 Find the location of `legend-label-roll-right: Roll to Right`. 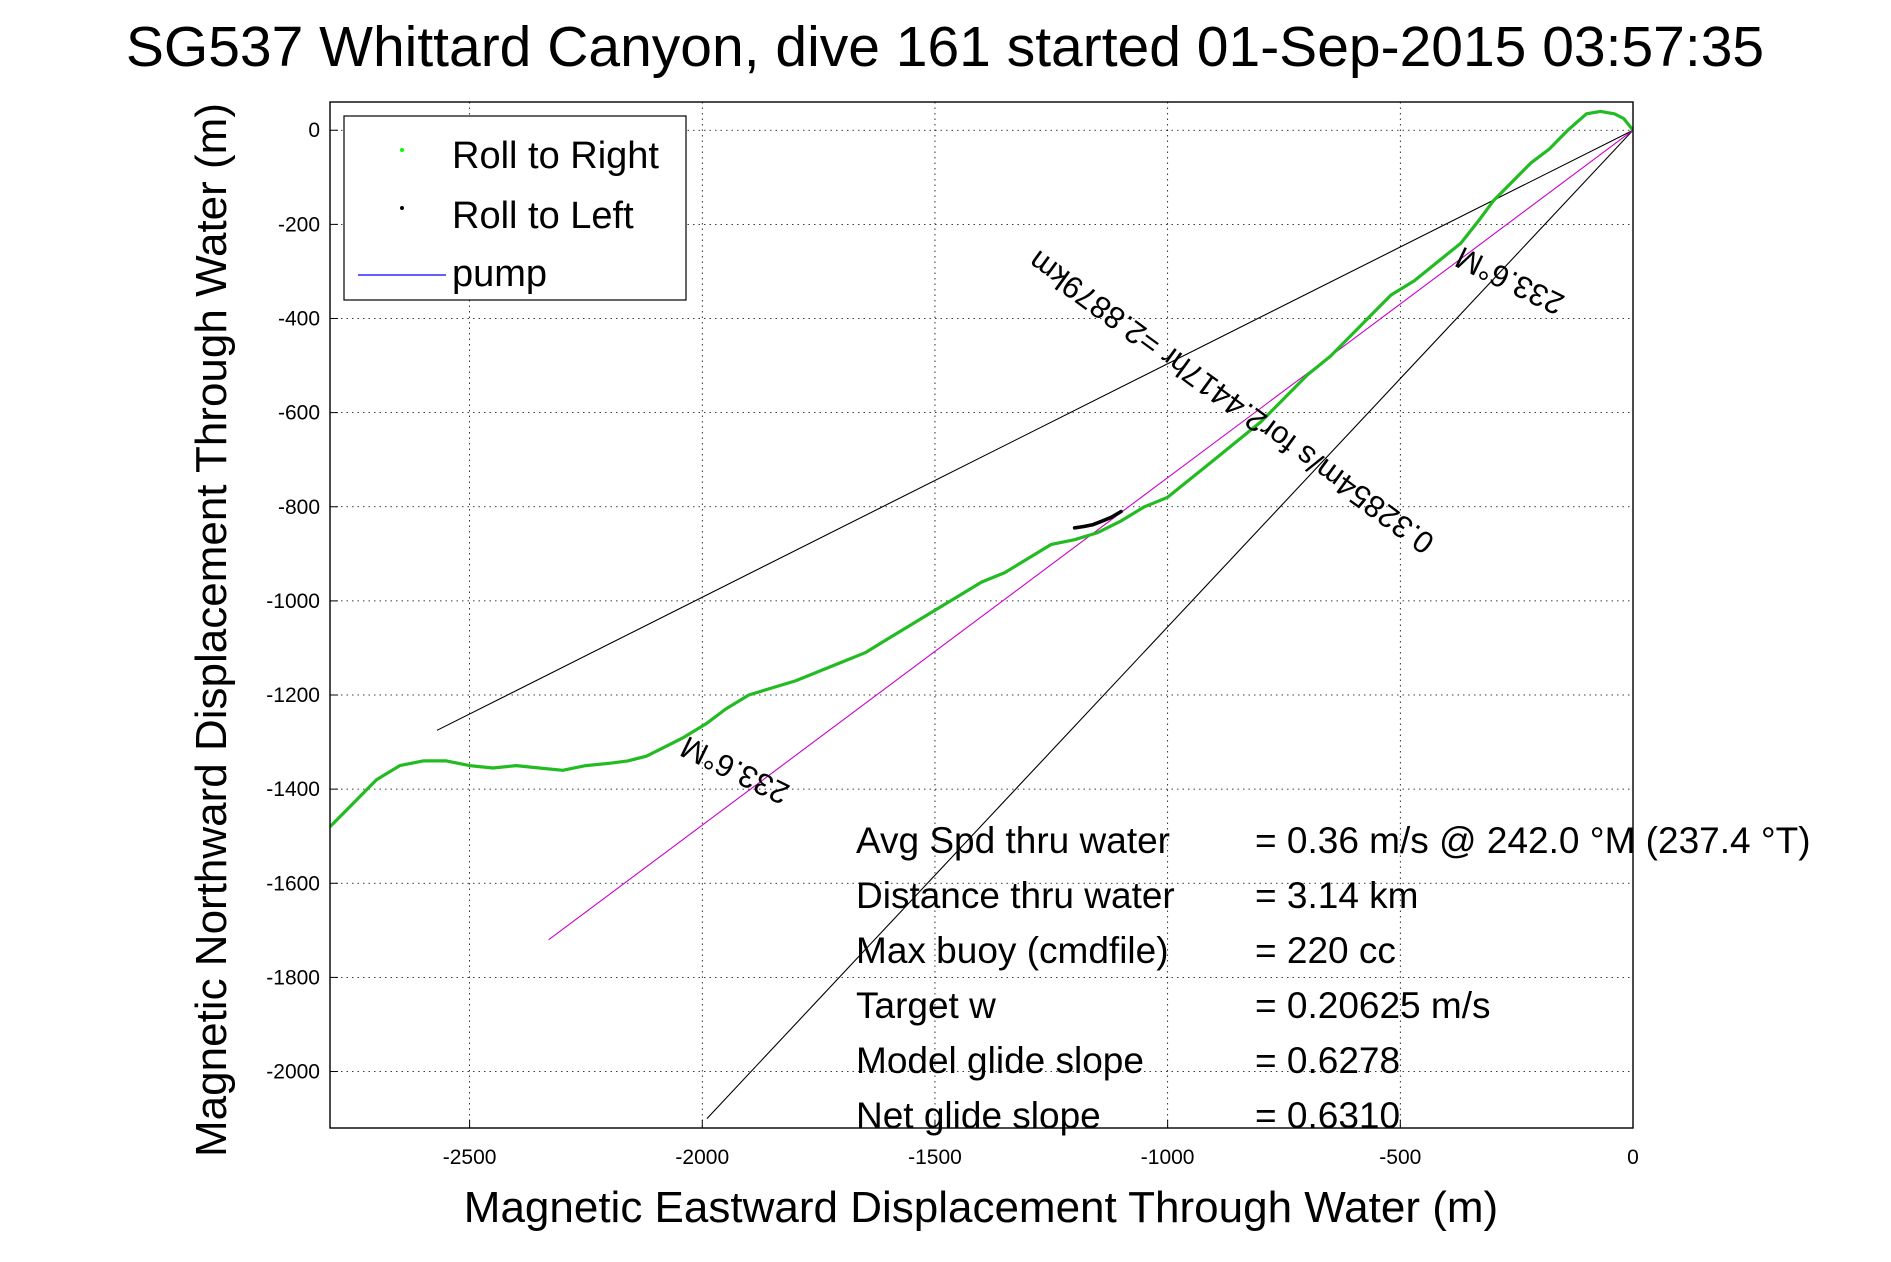

legend-label-roll-right: Roll to Right is located at coordinates (555, 156).